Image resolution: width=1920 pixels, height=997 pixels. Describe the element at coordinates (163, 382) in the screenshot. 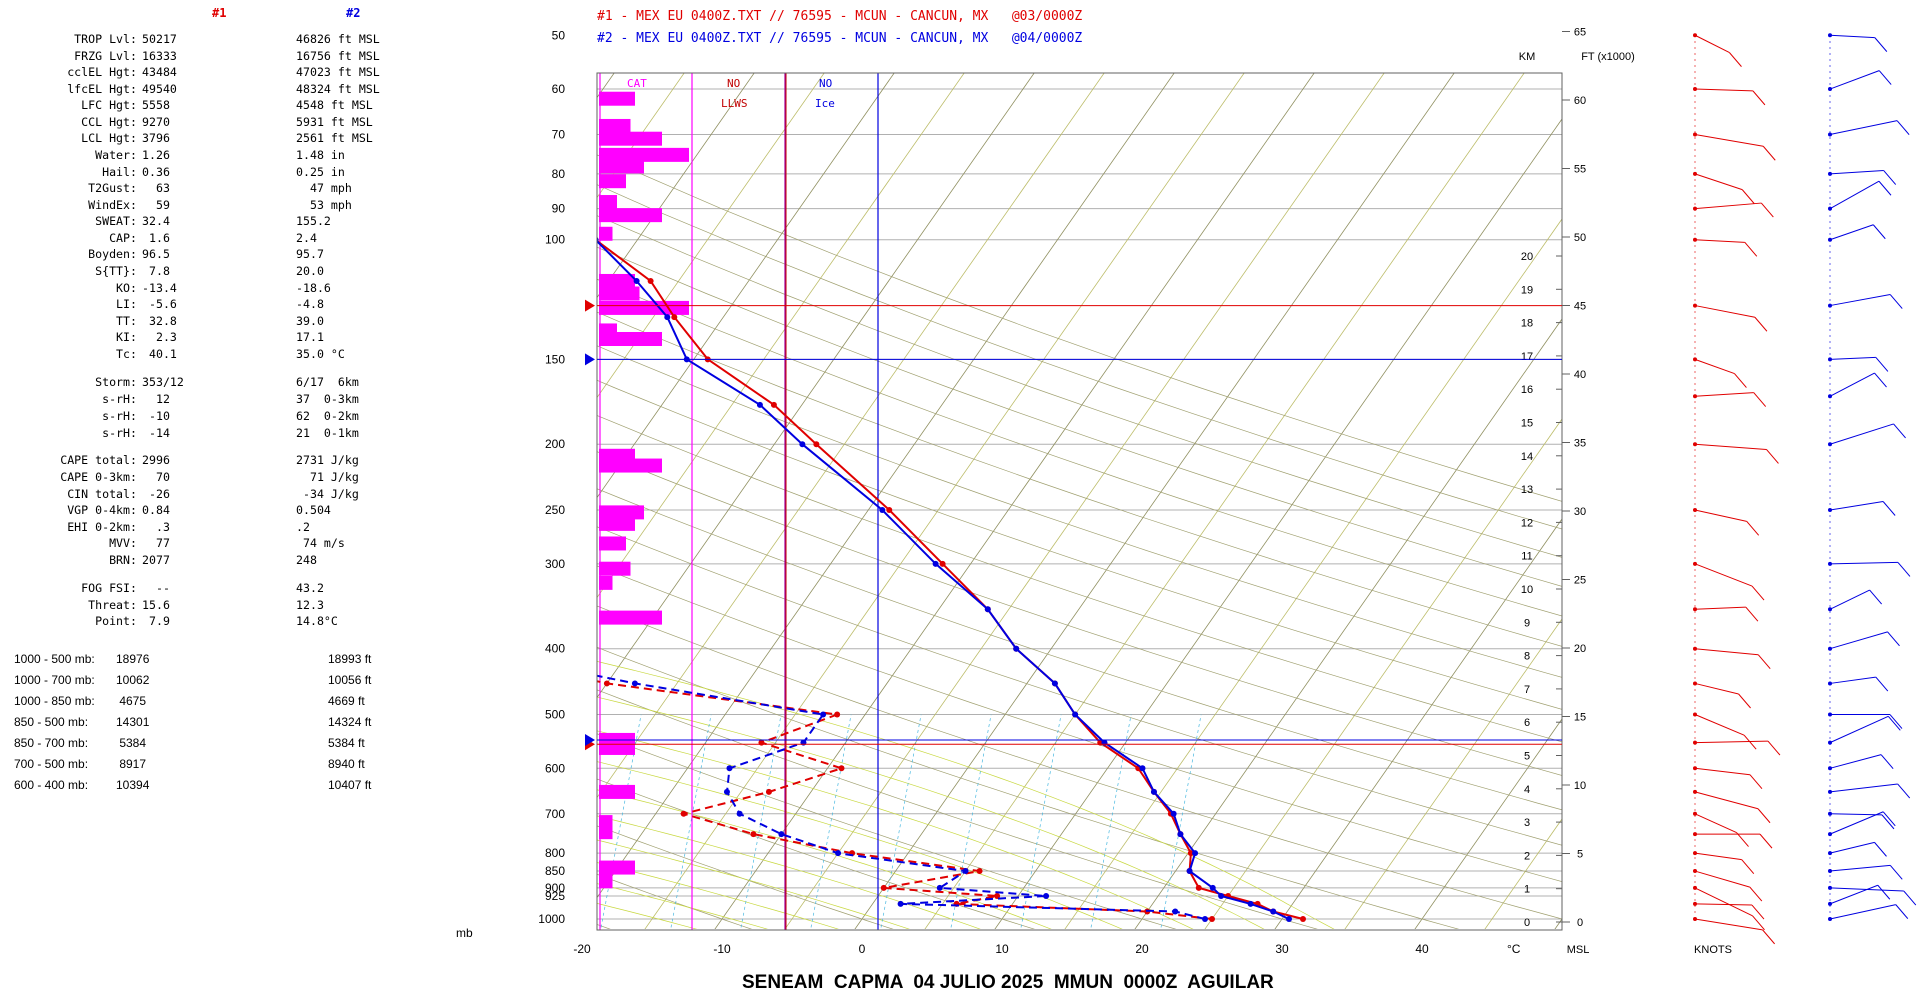

I see `param-row-value1: 353/12` at that location.